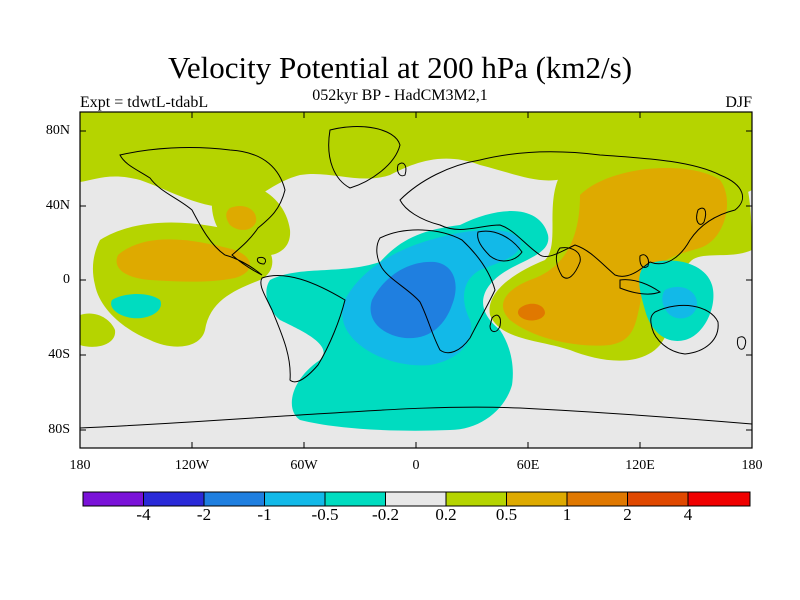 The height and width of the screenshot is (600, 800). Describe the element at coordinates (98, 330) in the screenshot. I see `field-west-positive` at that location.